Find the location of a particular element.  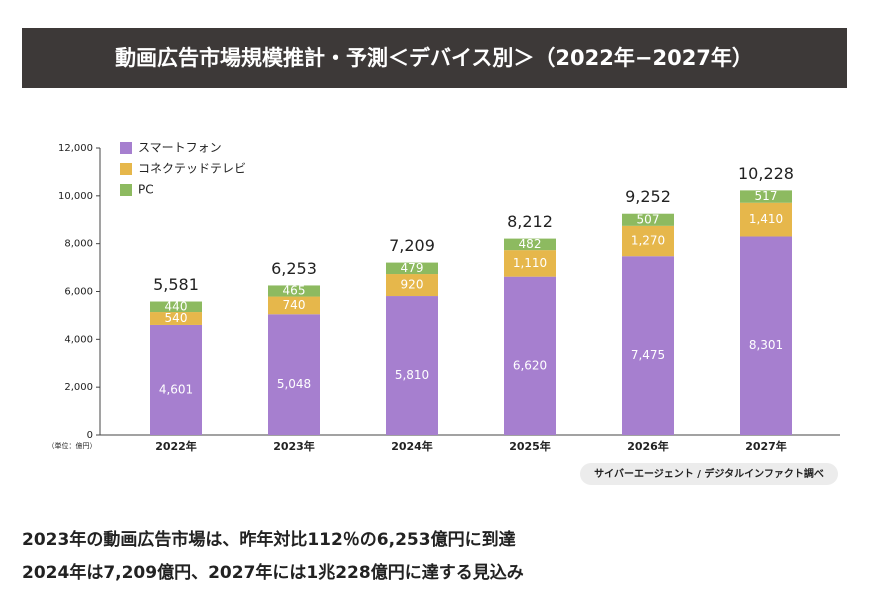

source-badge is located at coordinates (709, 474).